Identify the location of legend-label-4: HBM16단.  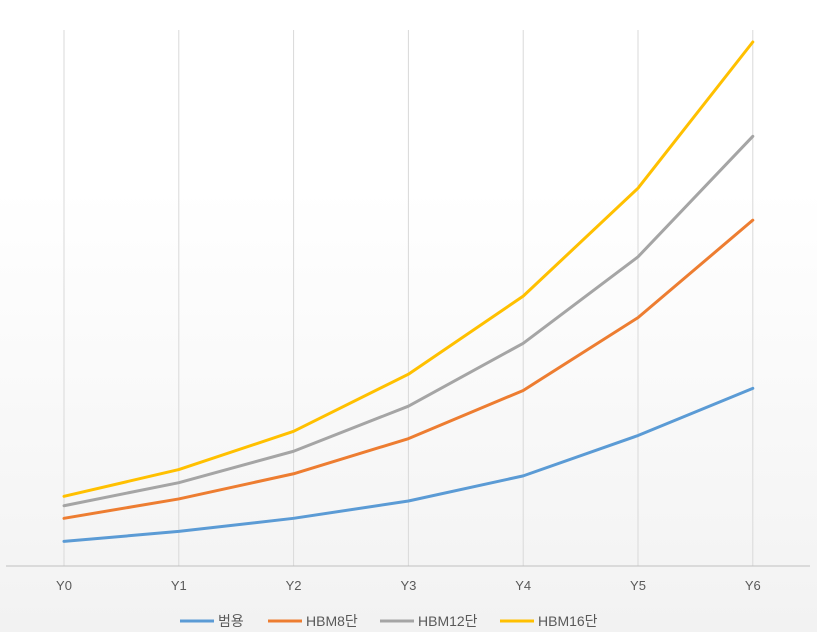
(568, 621).